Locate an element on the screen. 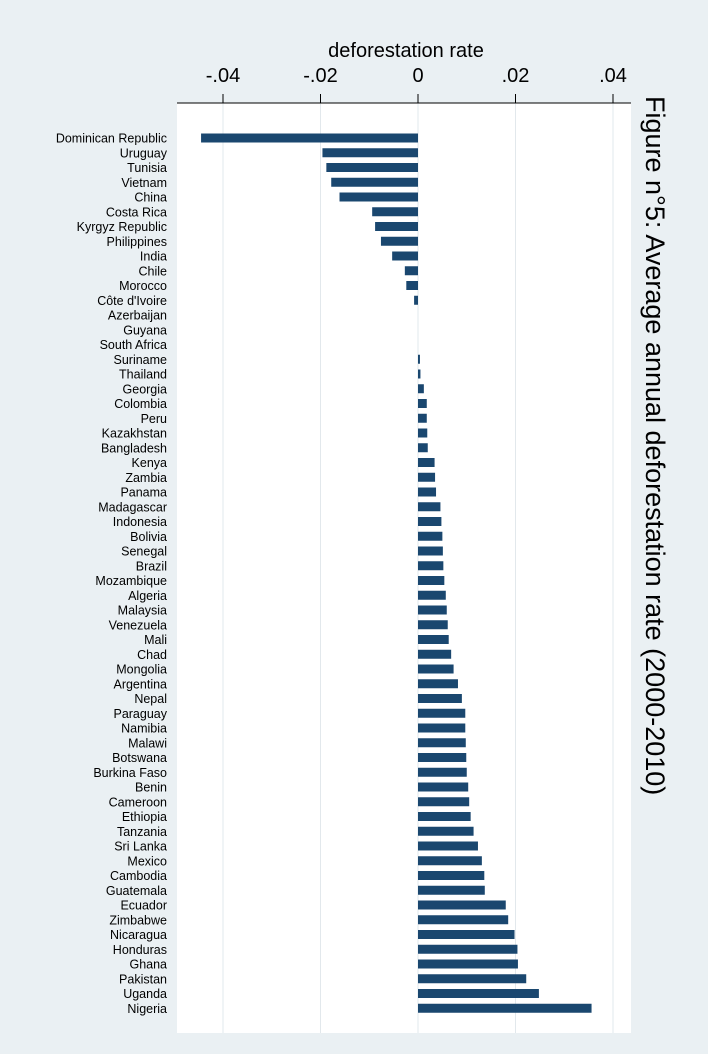 The width and height of the screenshot is (708, 1054). category-label: Ghana is located at coordinates (148, 965).